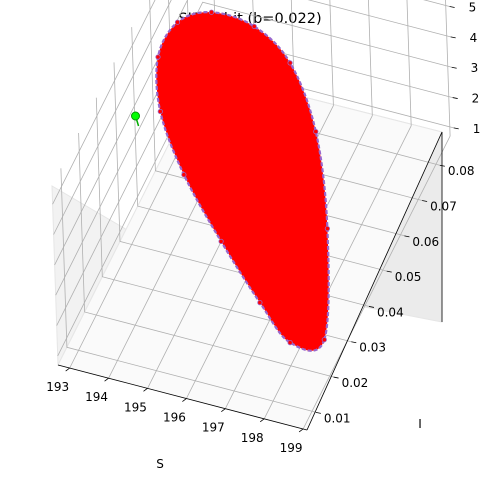 This screenshot has height=500, width=500. What do you see at coordinates (57, 387) in the screenshot?
I see `s-tick-label: 193` at bounding box center [57, 387].